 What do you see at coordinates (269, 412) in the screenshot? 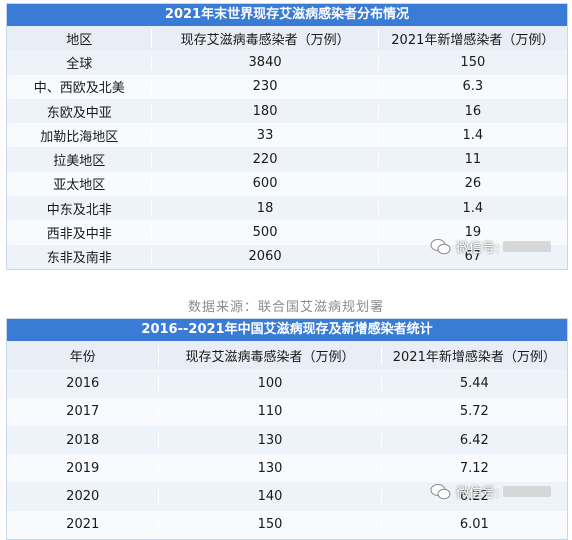
I see `cell-existing: 110` at bounding box center [269, 412].